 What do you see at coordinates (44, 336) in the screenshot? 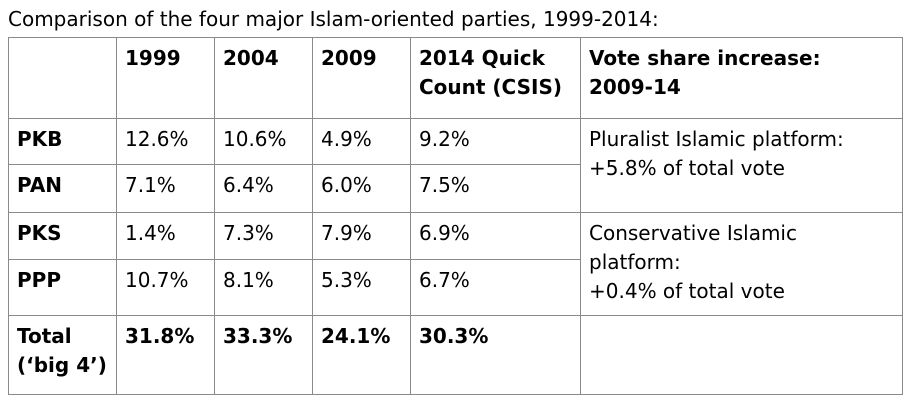
I see `total-label-line-1: Total` at bounding box center [44, 336].